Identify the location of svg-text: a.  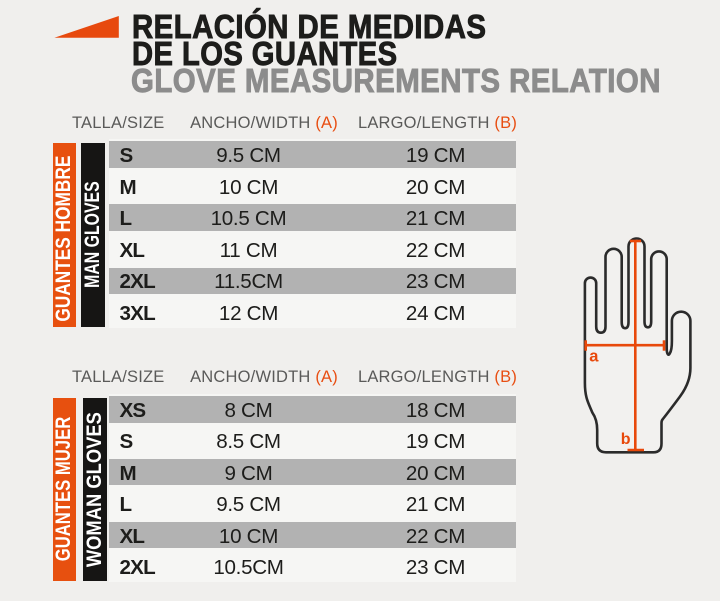
(594, 357).